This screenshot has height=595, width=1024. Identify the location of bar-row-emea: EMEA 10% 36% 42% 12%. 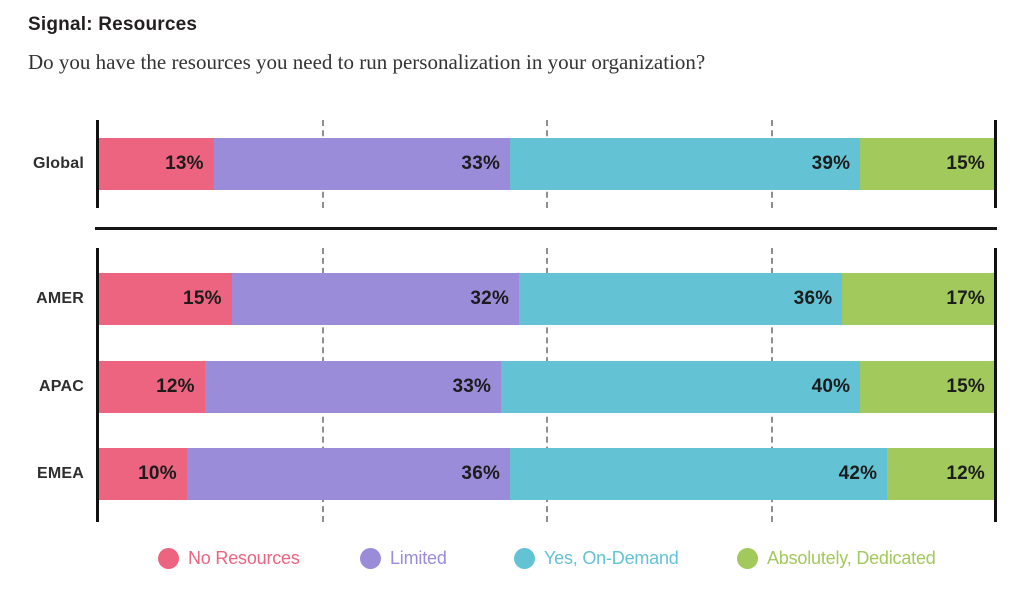
(516, 474).